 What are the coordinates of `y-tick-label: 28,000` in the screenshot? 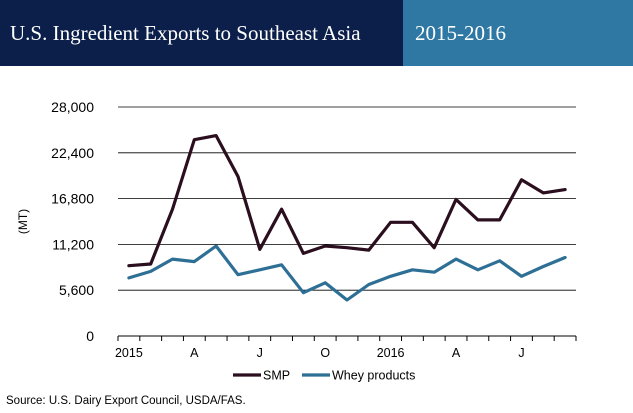 It's located at (72, 107).